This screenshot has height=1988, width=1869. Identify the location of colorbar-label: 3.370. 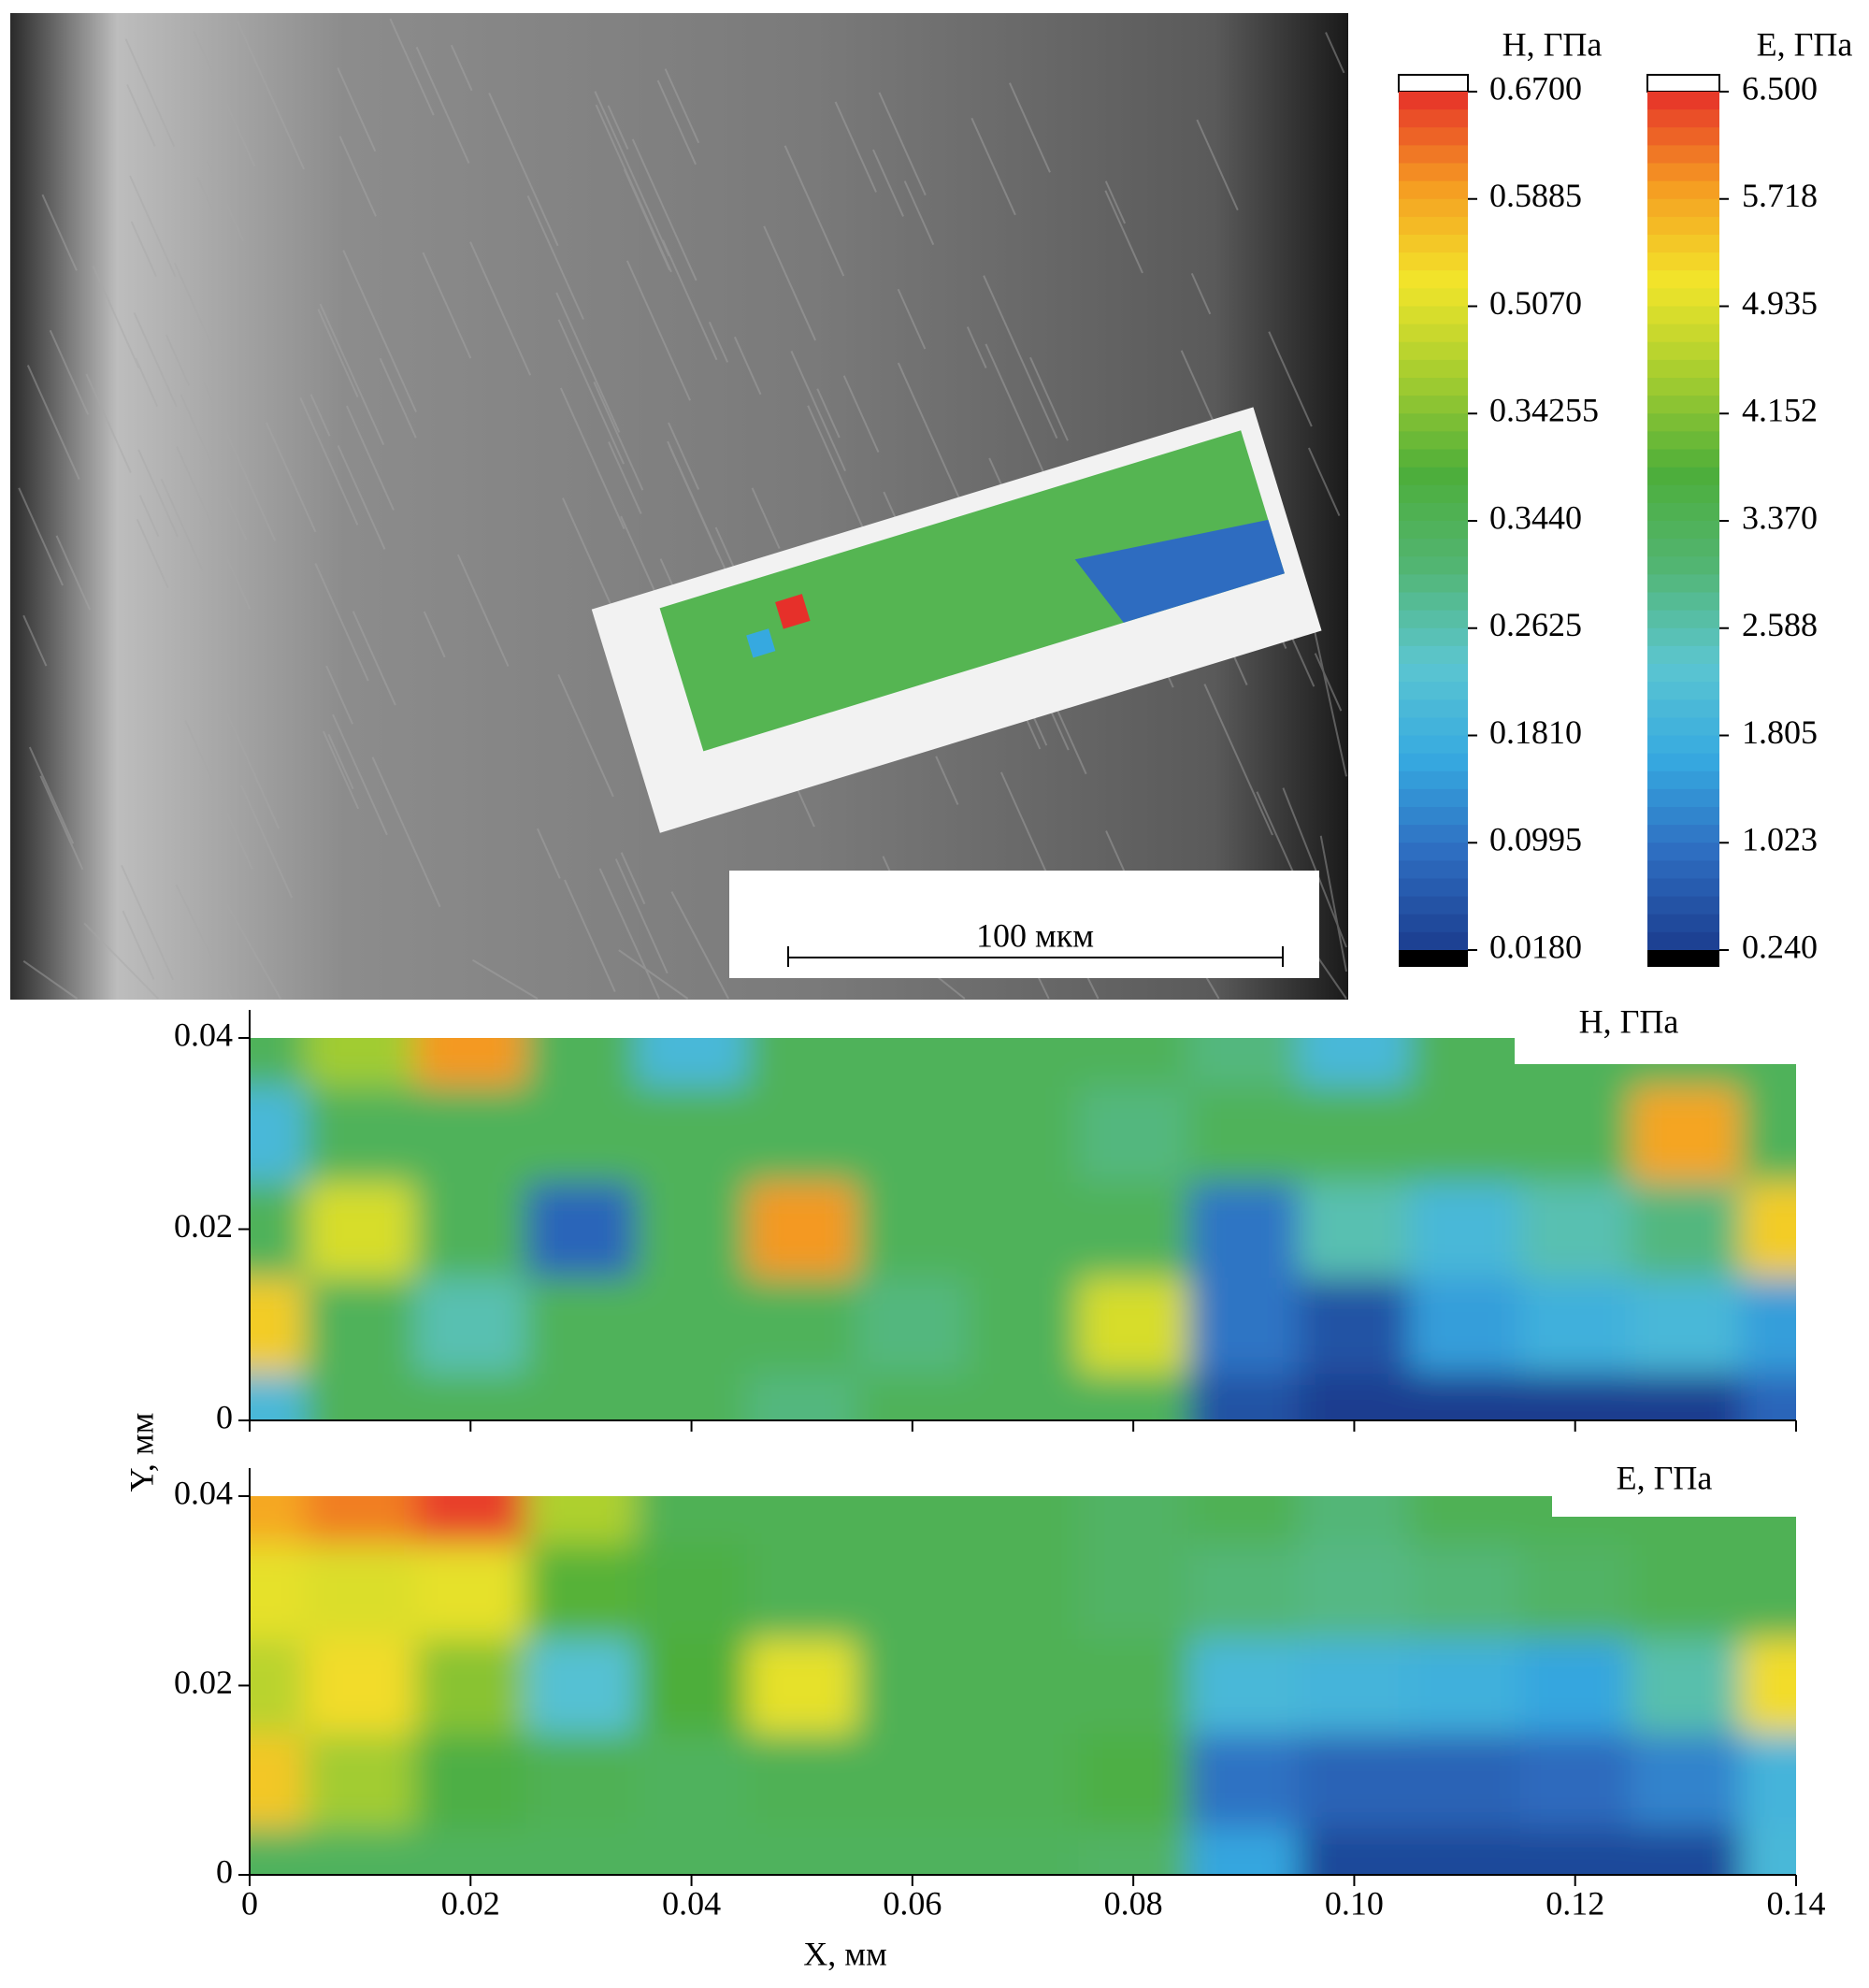
(1780, 517).